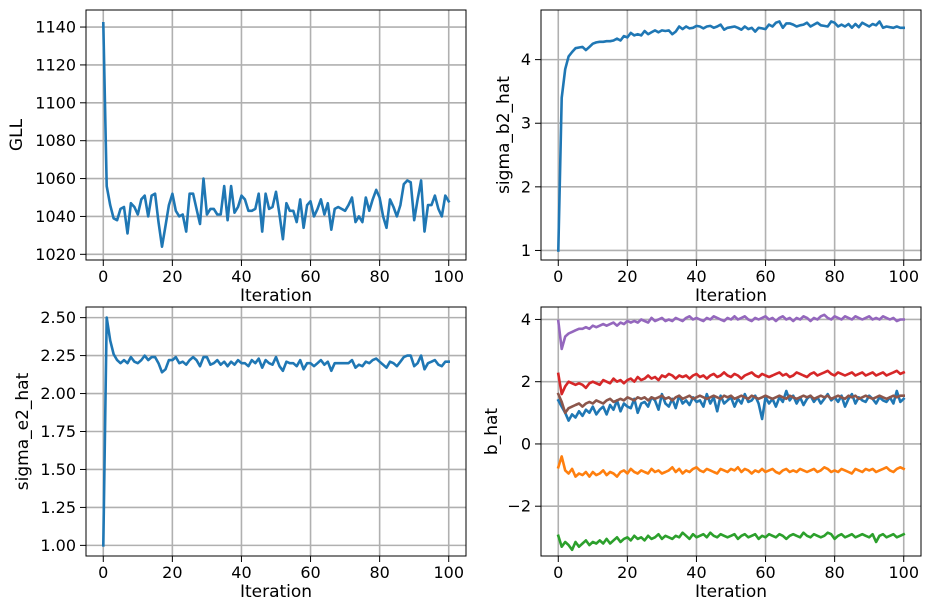 The image size is (932, 613). Describe the element at coordinates (58, 393) in the screenshot. I see `sigma-e2-hat-ytick-label: 2.00` at that location.